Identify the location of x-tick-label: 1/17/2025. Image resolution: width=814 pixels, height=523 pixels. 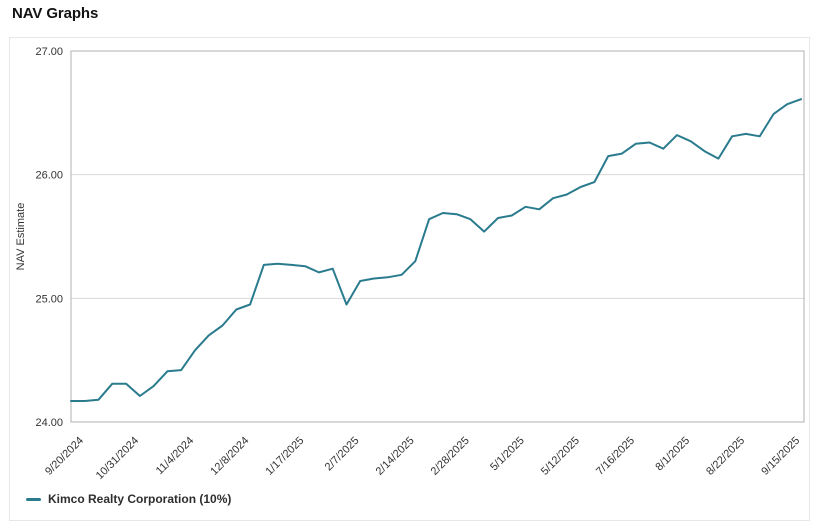
(284, 456).